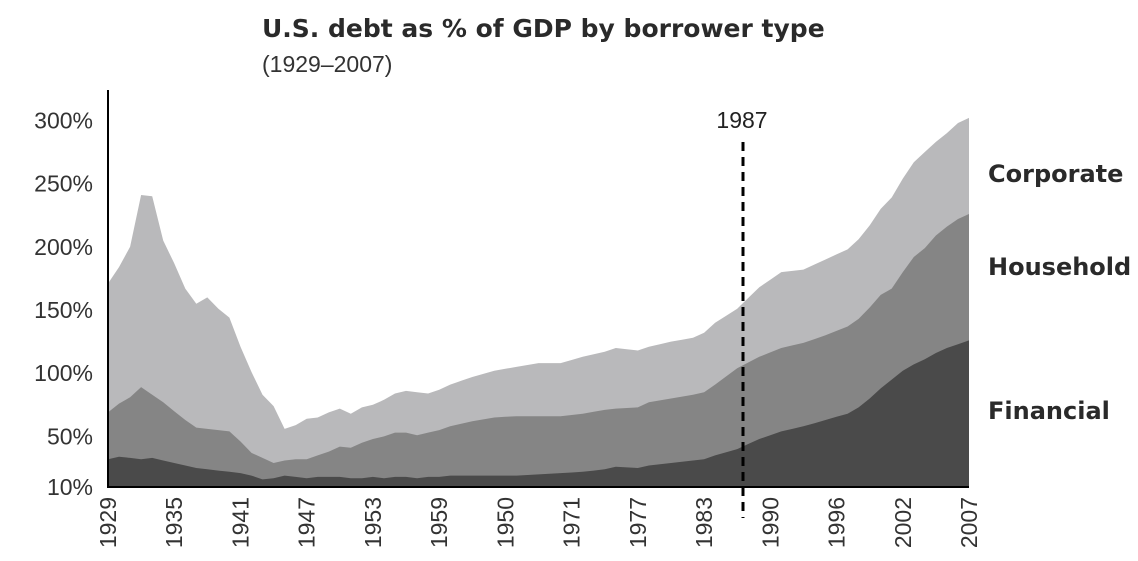 The width and height of the screenshot is (1138, 561). Describe the element at coordinates (969, 522) in the screenshot. I see `x-tick-label: 2007` at that location.